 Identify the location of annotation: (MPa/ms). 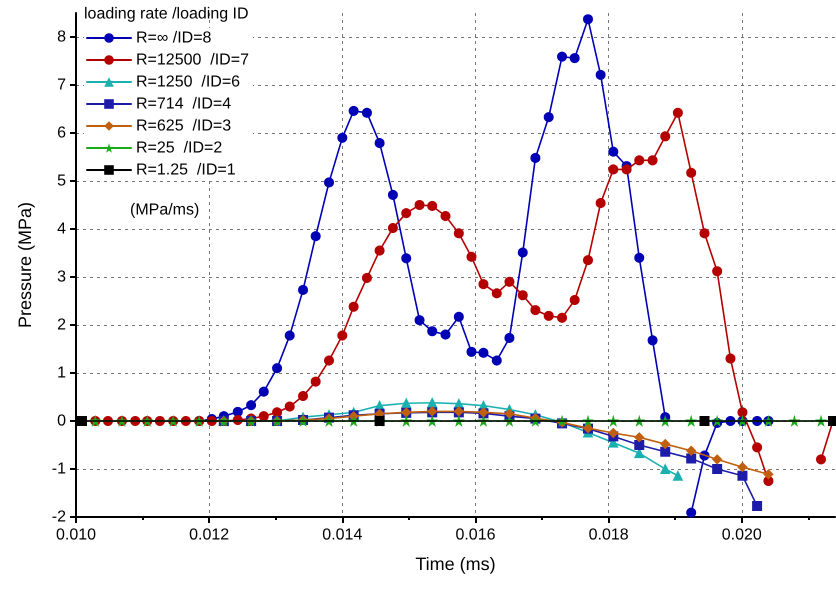
(165, 210).